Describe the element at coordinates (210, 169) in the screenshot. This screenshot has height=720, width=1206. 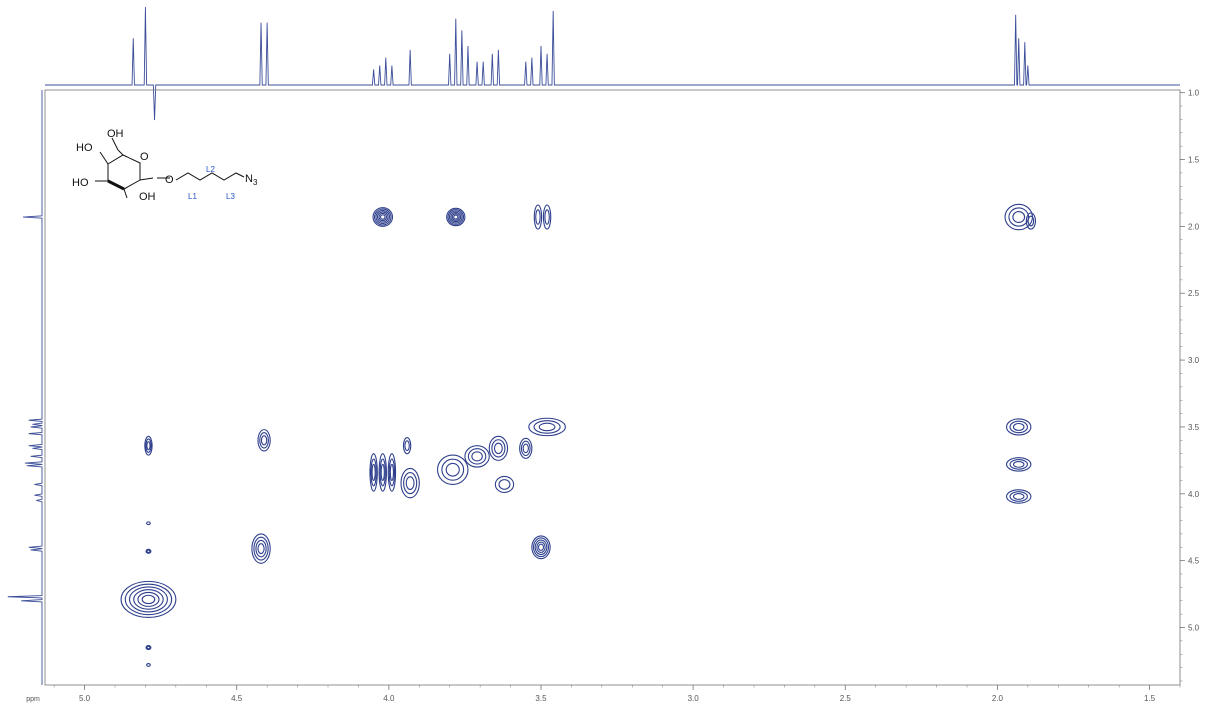
I see `structure-label-l2: L2` at that location.